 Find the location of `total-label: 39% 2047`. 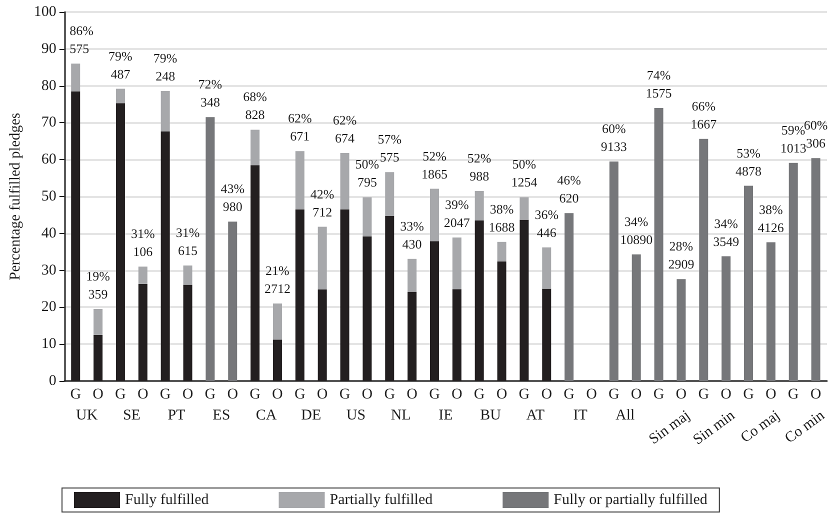

total-label: 39% 2047 is located at coordinates (457, 213).